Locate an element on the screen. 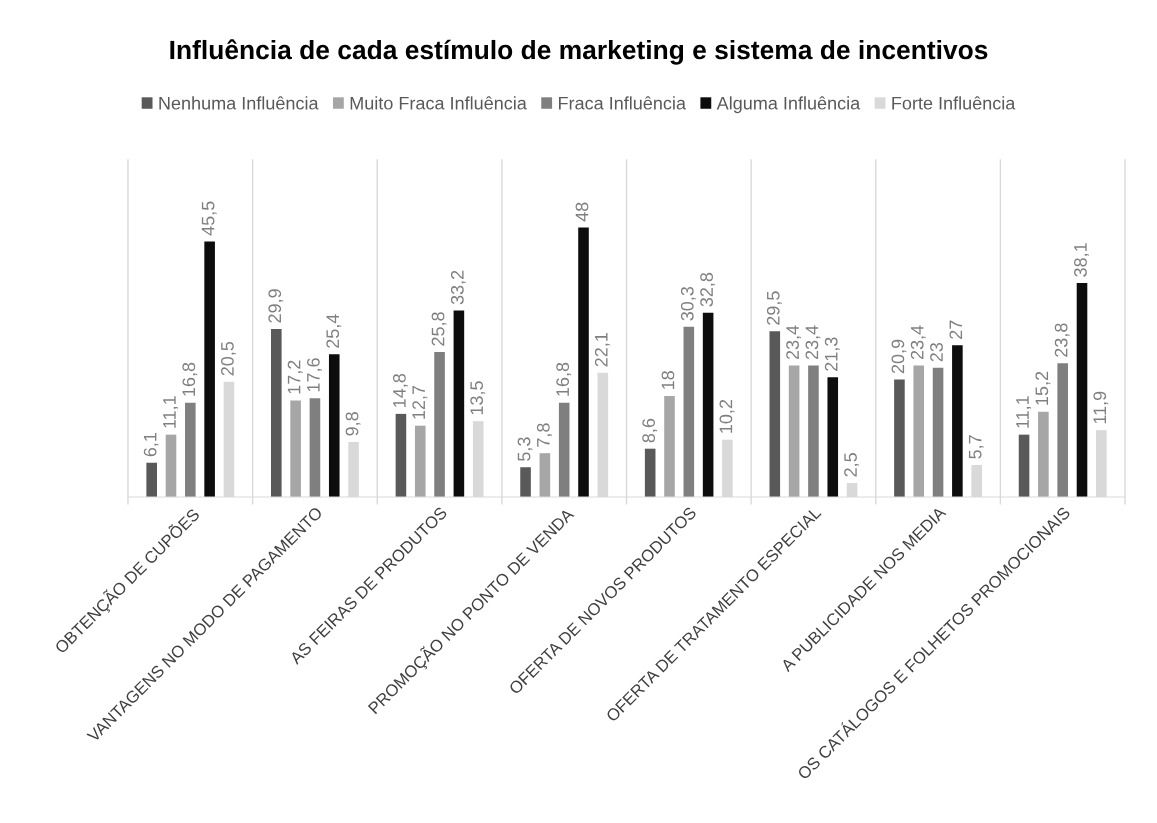 This screenshot has height=823, width=1157. data-label: 20,5 is located at coordinates (228, 358).